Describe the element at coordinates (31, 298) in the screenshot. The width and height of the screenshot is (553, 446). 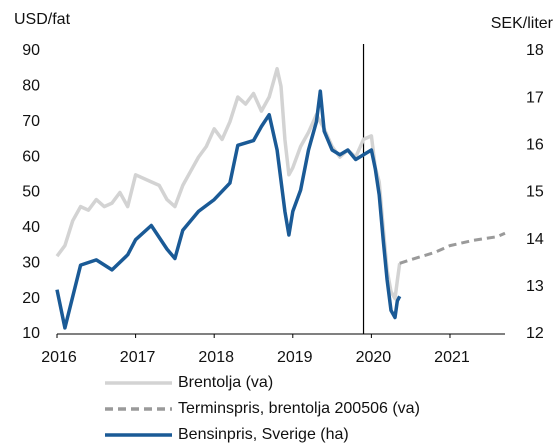
I see `y-tick-label: 20` at that location.